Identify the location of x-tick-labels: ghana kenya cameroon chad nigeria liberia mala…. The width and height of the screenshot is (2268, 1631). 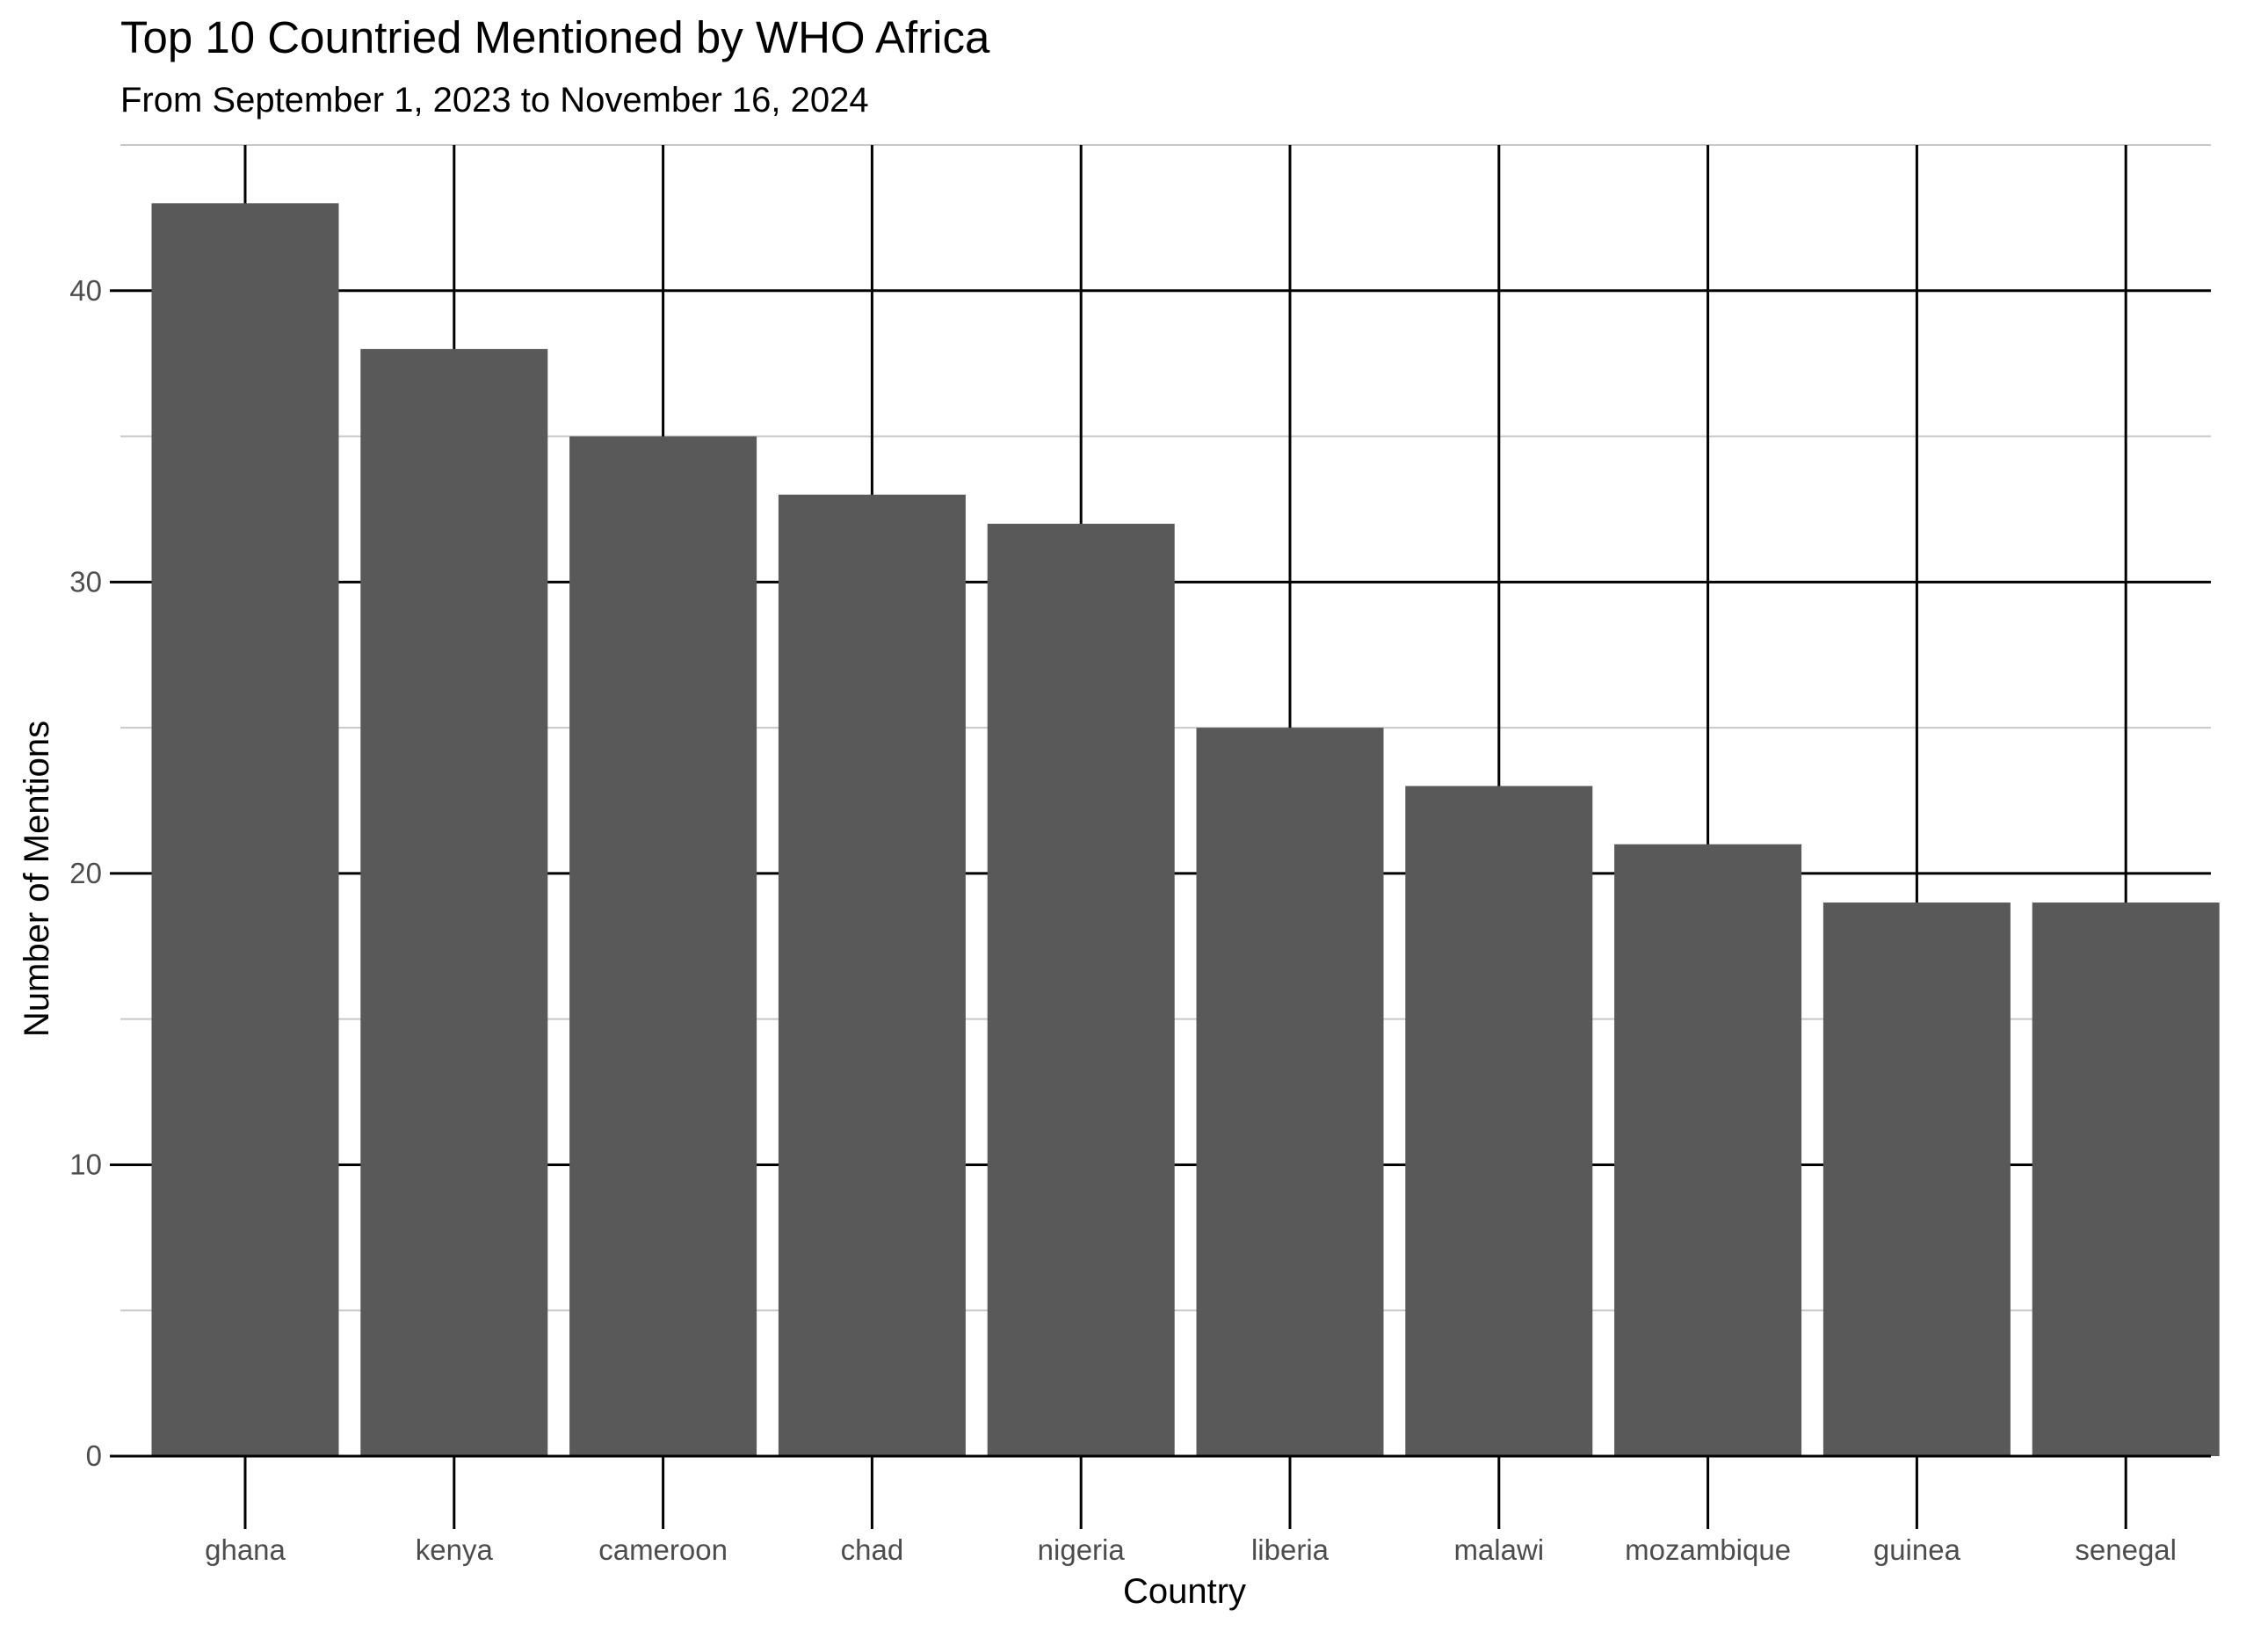
(1191, 1550).